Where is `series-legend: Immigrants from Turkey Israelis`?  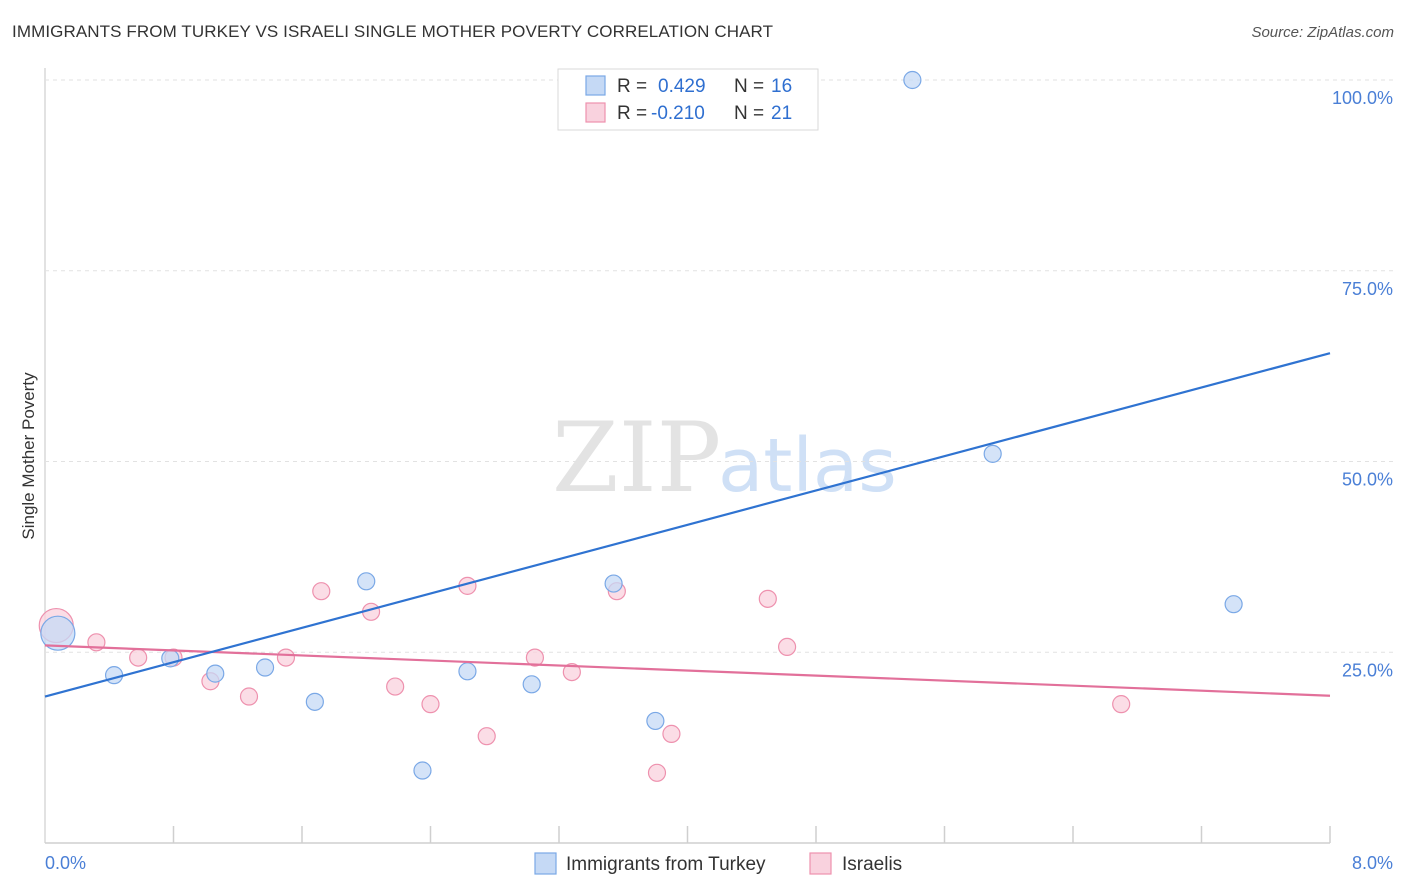
series-legend: Immigrants from Turkey Israelis is located at coordinates (718, 863).